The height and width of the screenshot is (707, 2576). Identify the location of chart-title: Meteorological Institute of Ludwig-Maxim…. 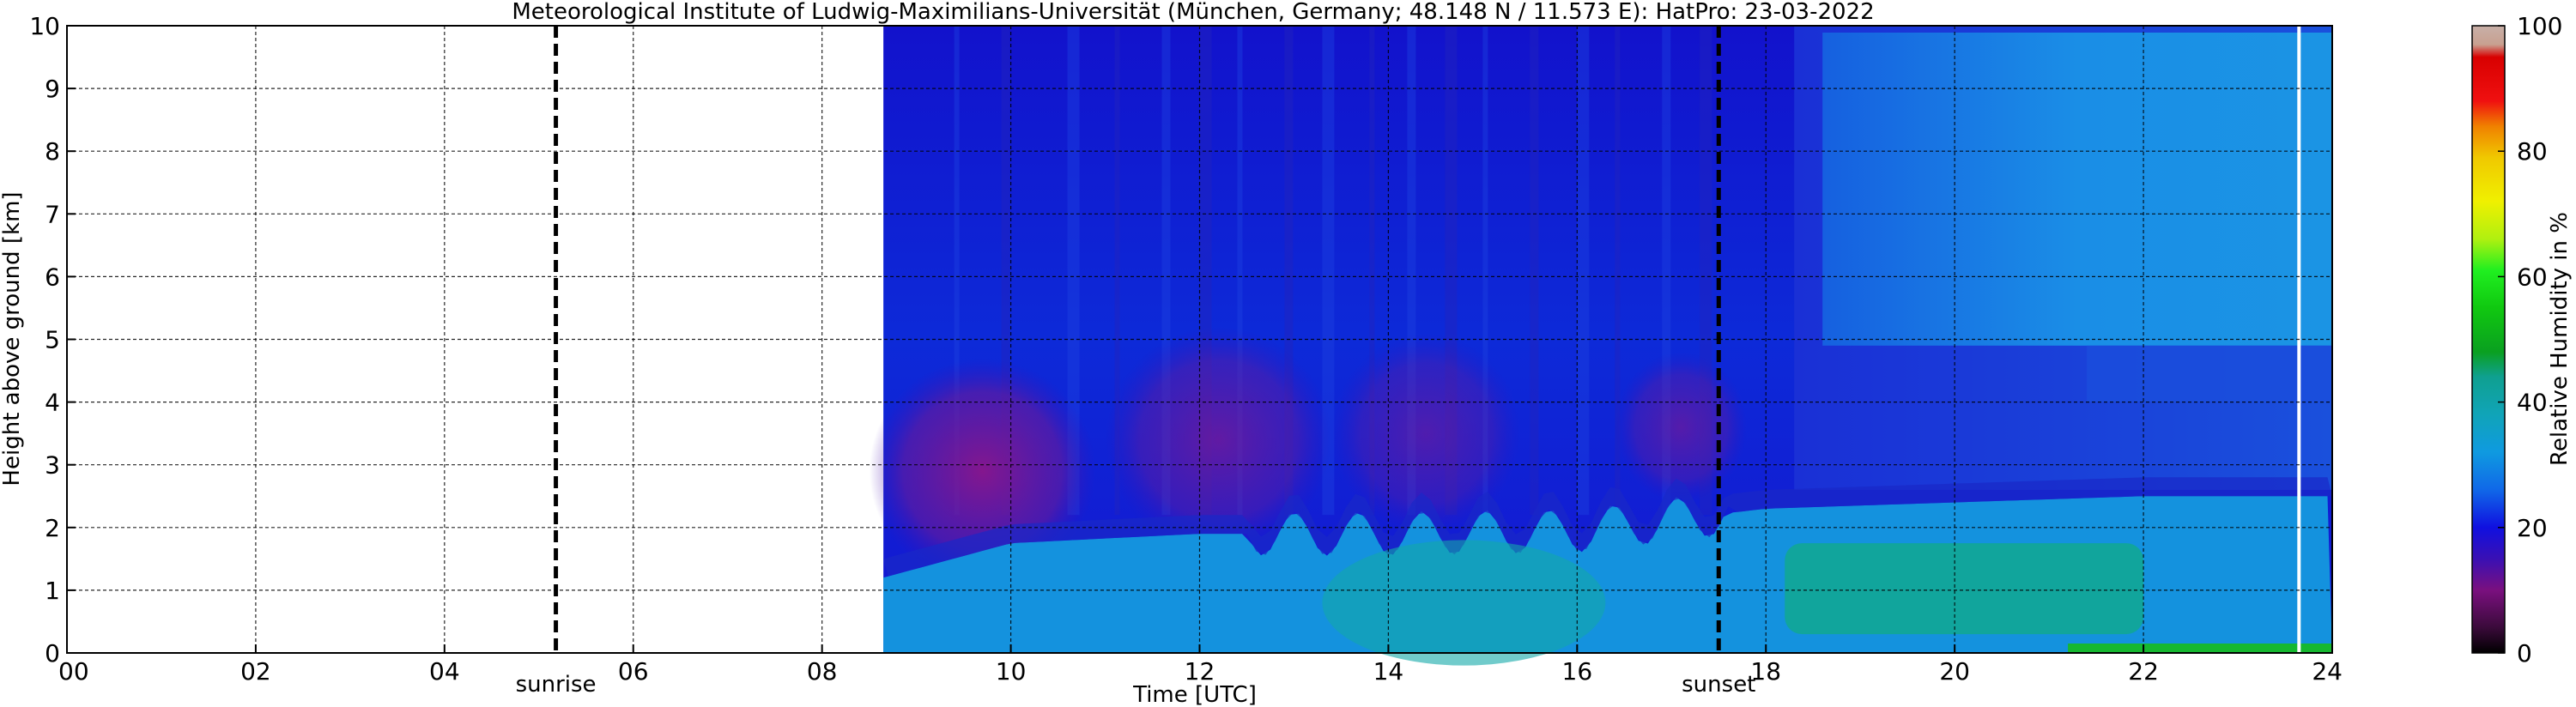
(1193, 12).